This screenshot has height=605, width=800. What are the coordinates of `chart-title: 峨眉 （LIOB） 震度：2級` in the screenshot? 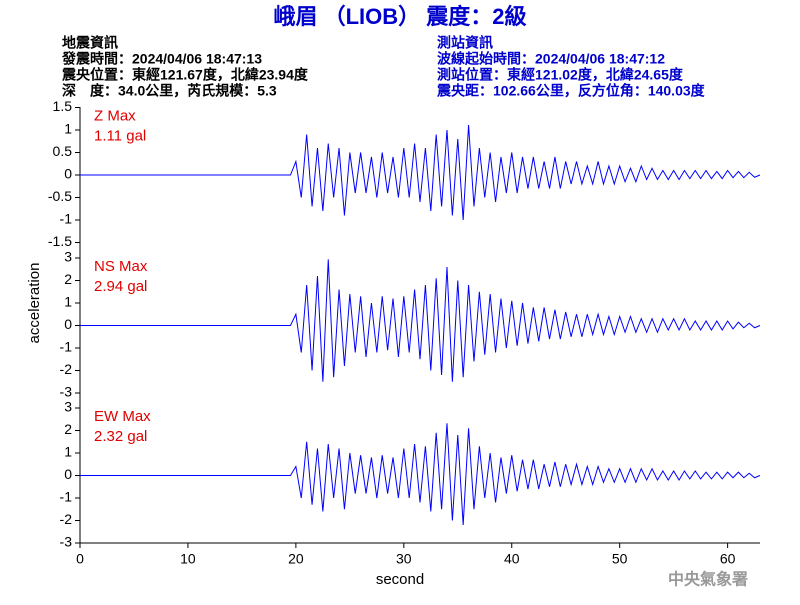 It's located at (399, 16).